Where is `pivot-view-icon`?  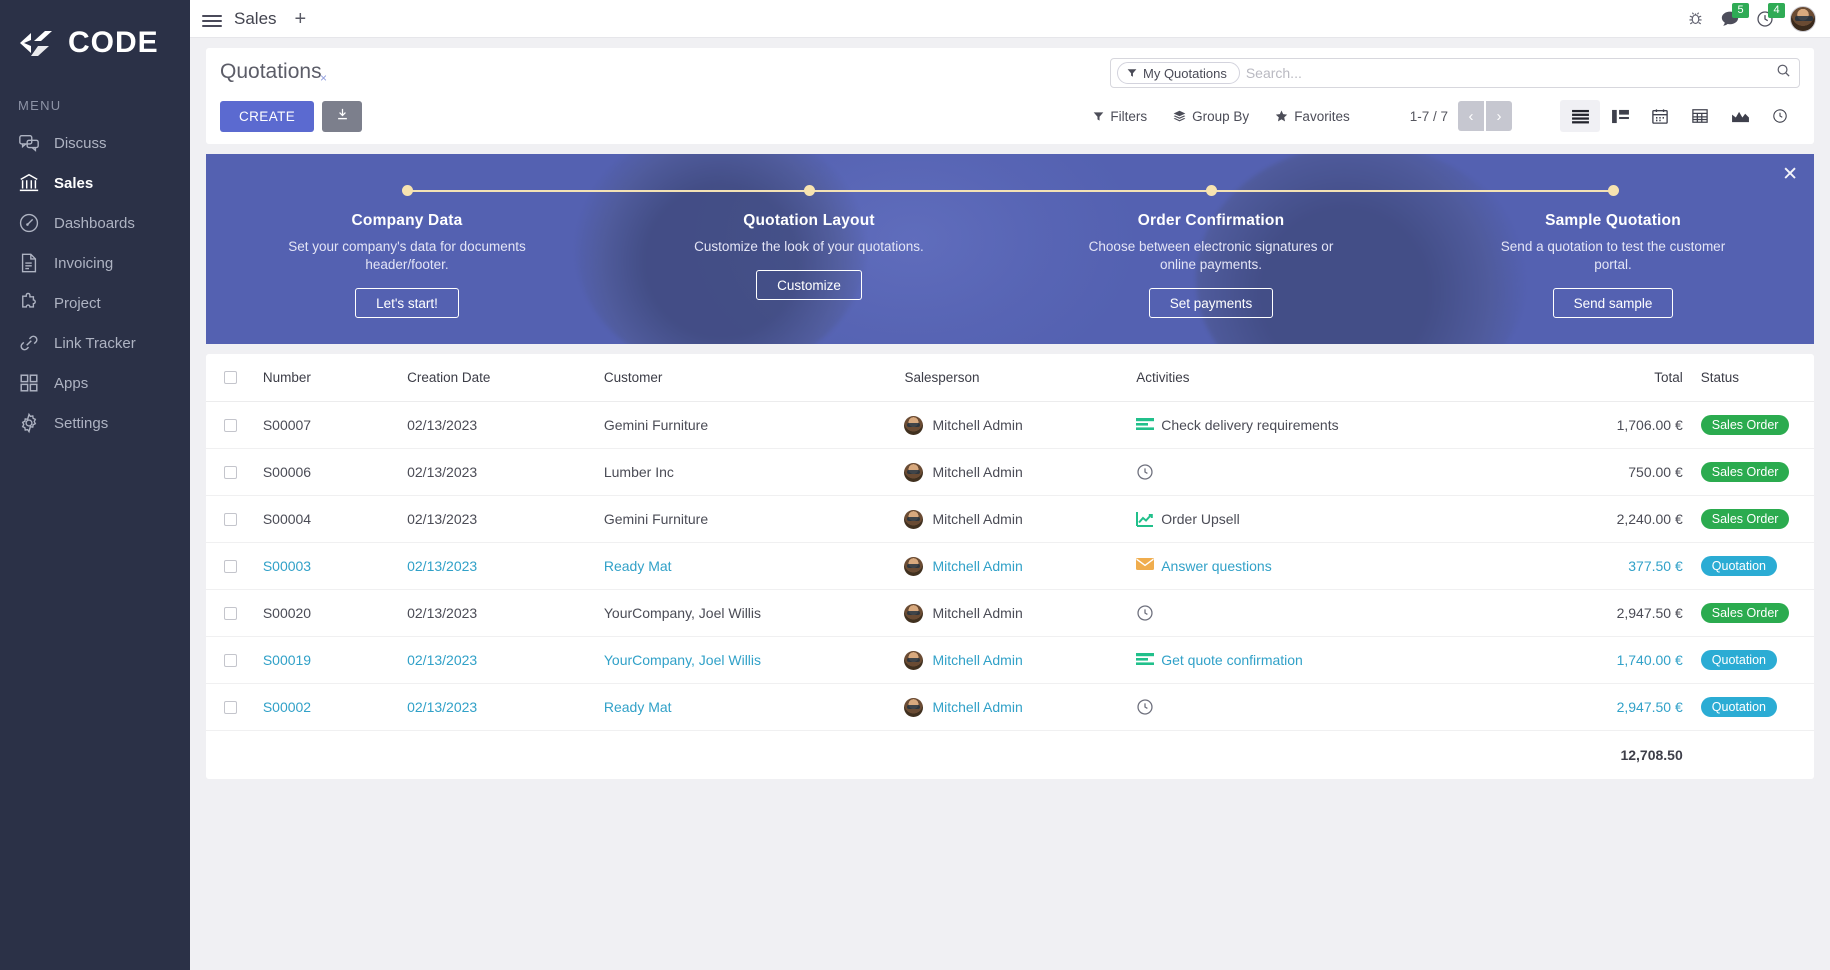
pivot-view-icon is located at coordinates (1700, 116).